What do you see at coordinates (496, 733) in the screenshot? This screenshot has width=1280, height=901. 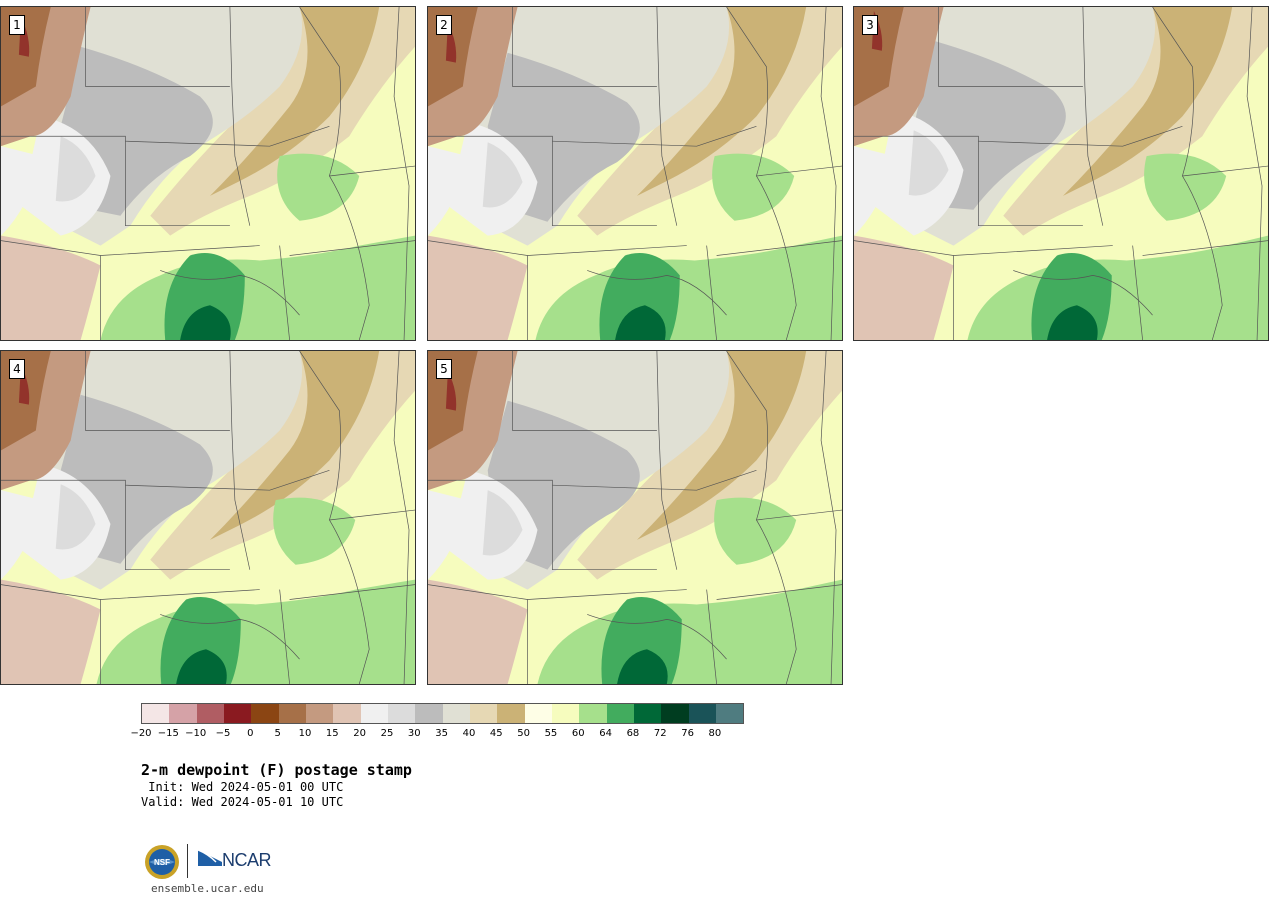 I see `colorbar-tick: 45` at bounding box center [496, 733].